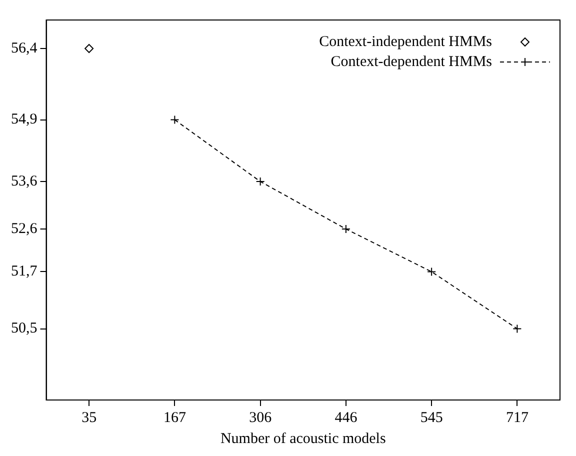 This screenshot has height=456, width=576. I want to click on y-tick-label: 52,6, so click(24, 228).